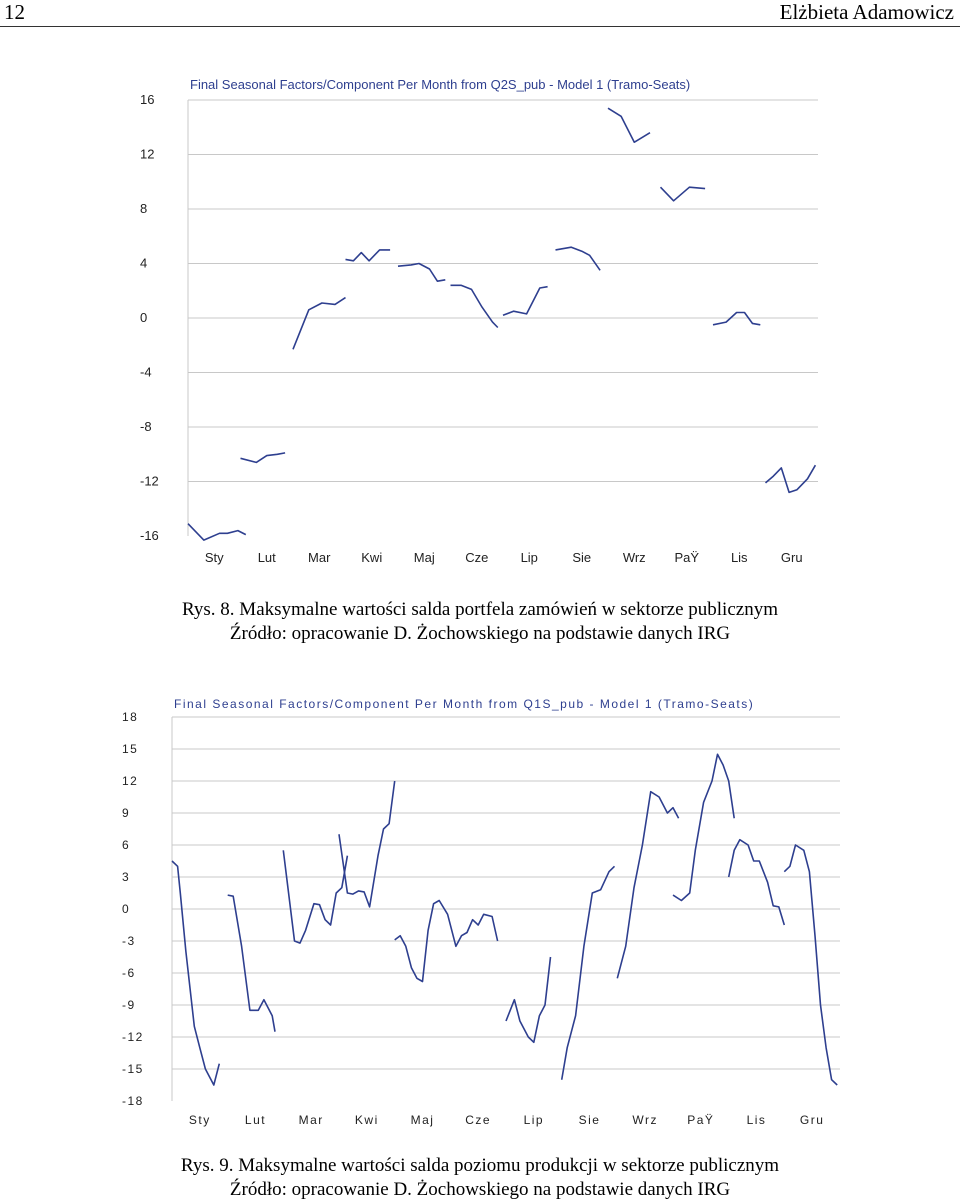 The image size is (960, 1203). Describe the element at coordinates (866, 12) in the screenshot. I see `author-name: Elżbieta Adamowicz` at that location.